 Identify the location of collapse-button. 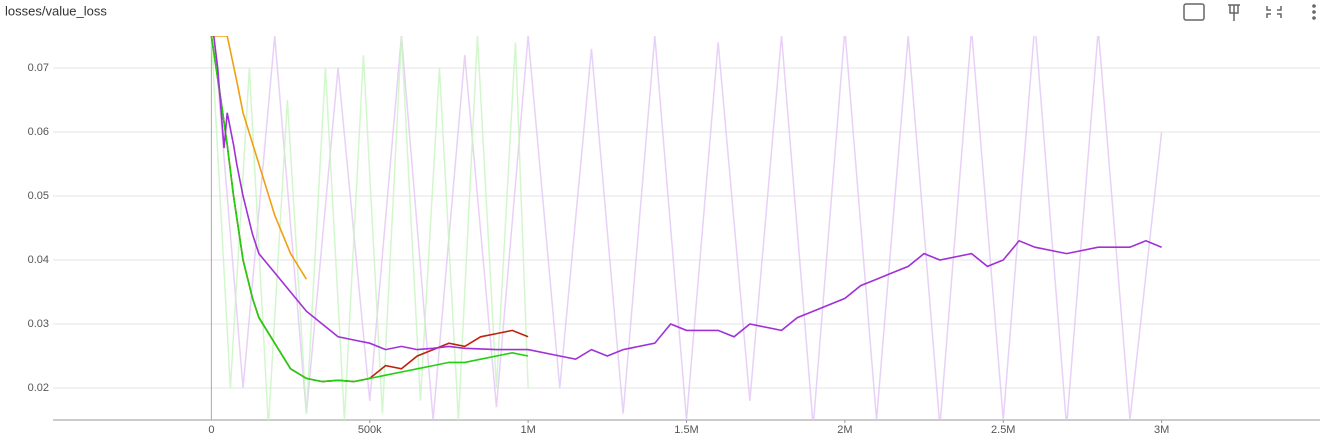
(1274, 12).